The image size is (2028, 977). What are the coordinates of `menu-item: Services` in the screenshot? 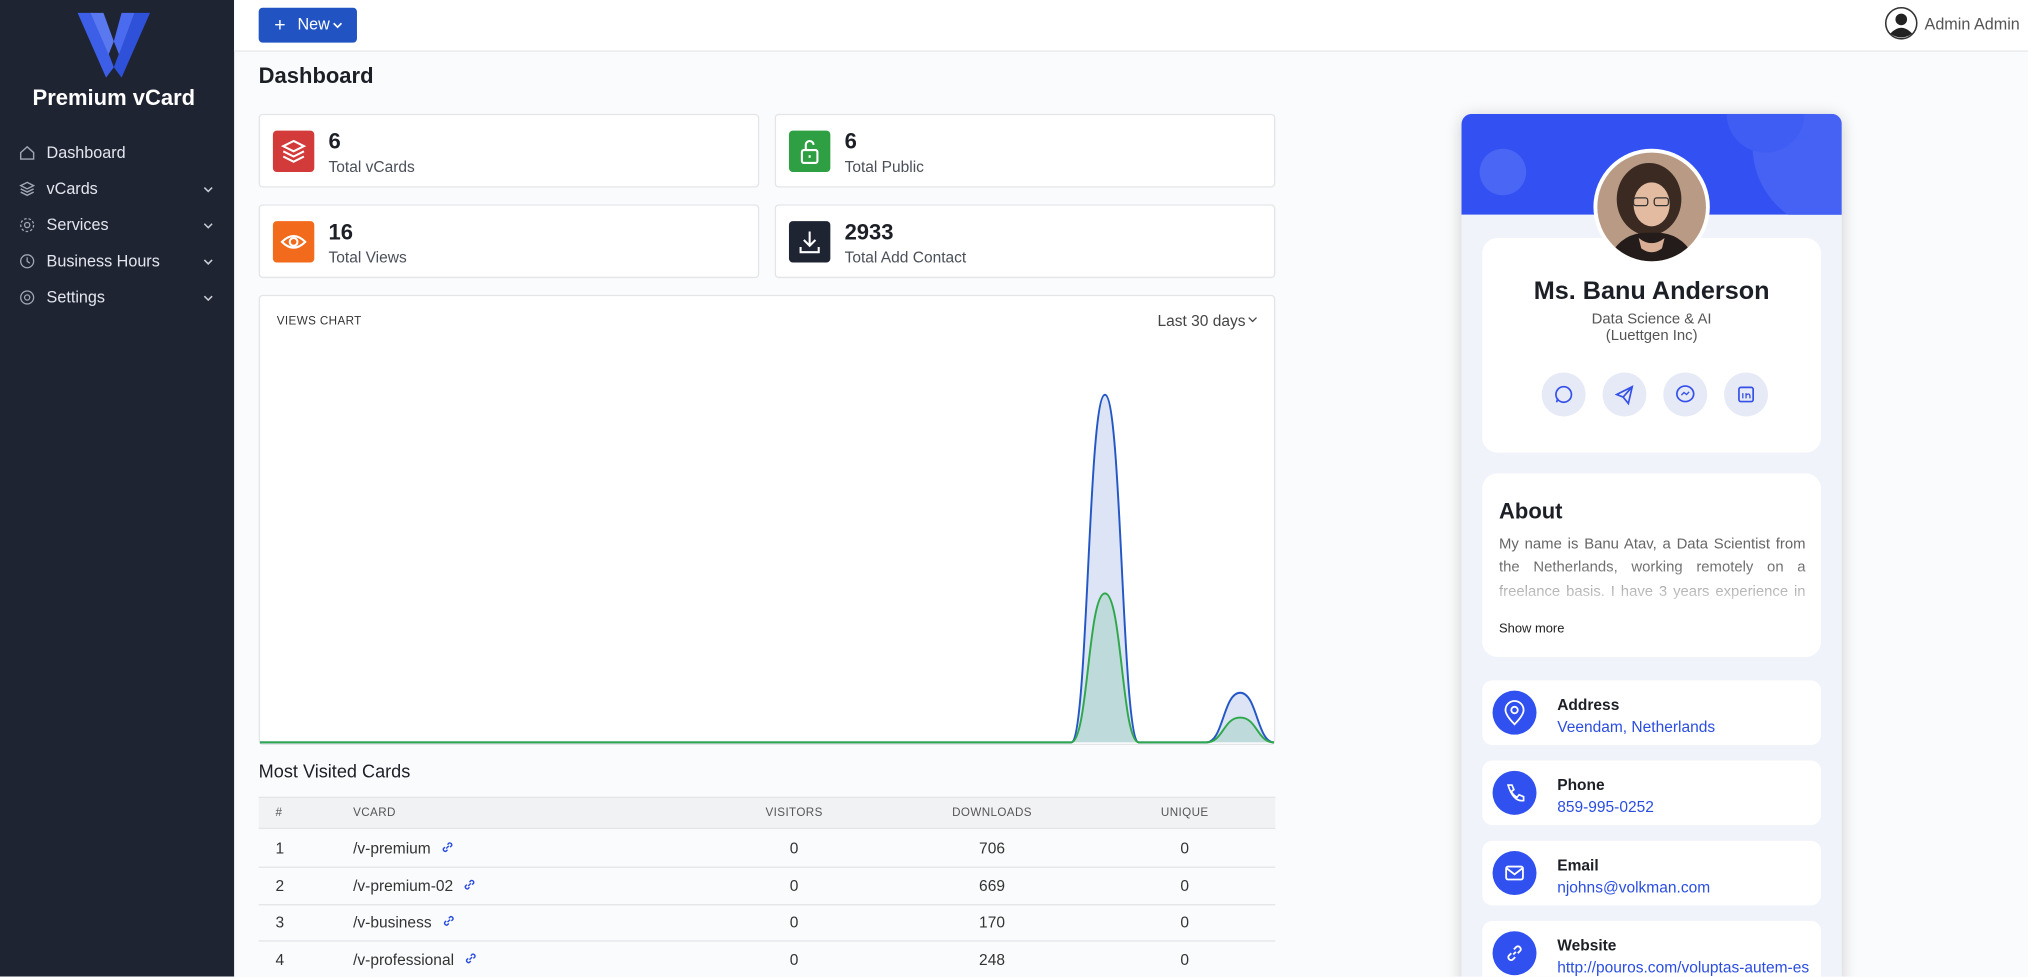 It's located at (117, 225).